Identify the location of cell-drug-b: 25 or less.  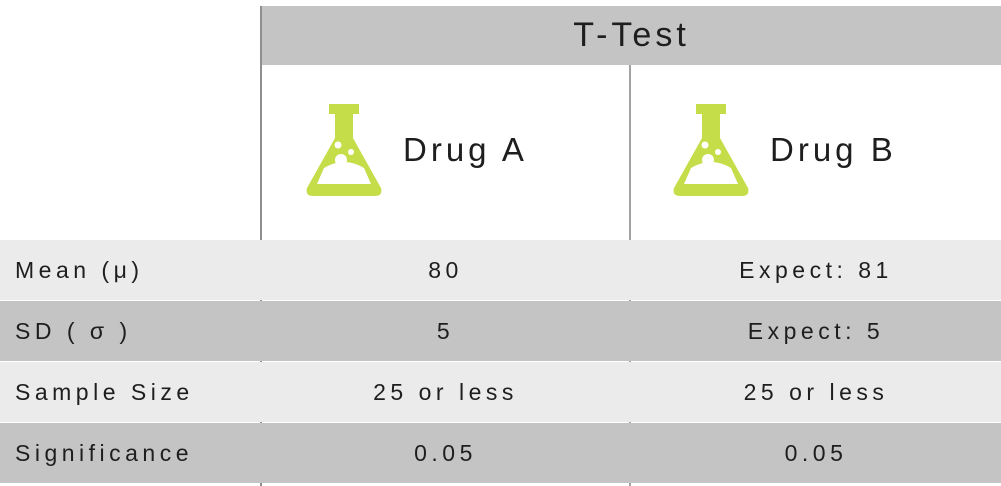
(816, 391).